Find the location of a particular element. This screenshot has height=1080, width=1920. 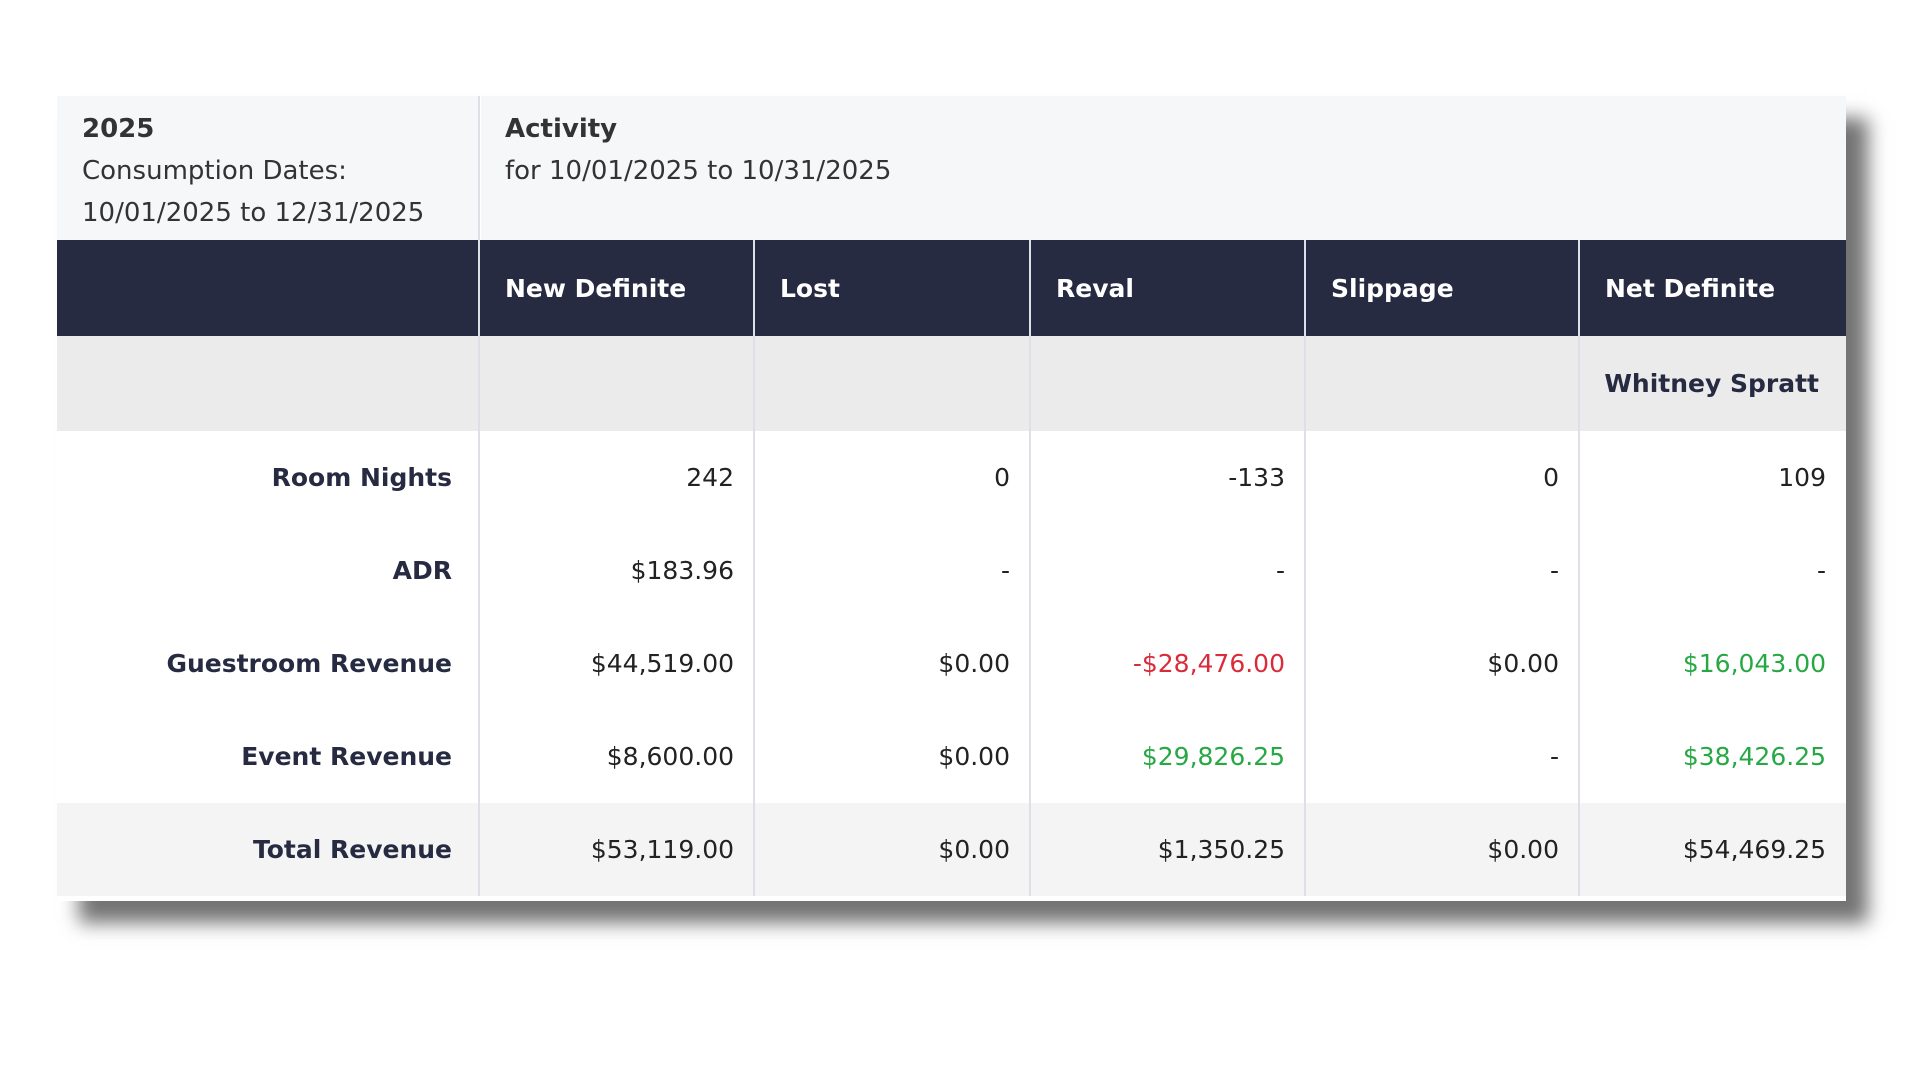

column-header: Reval is located at coordinates (1167, 288).